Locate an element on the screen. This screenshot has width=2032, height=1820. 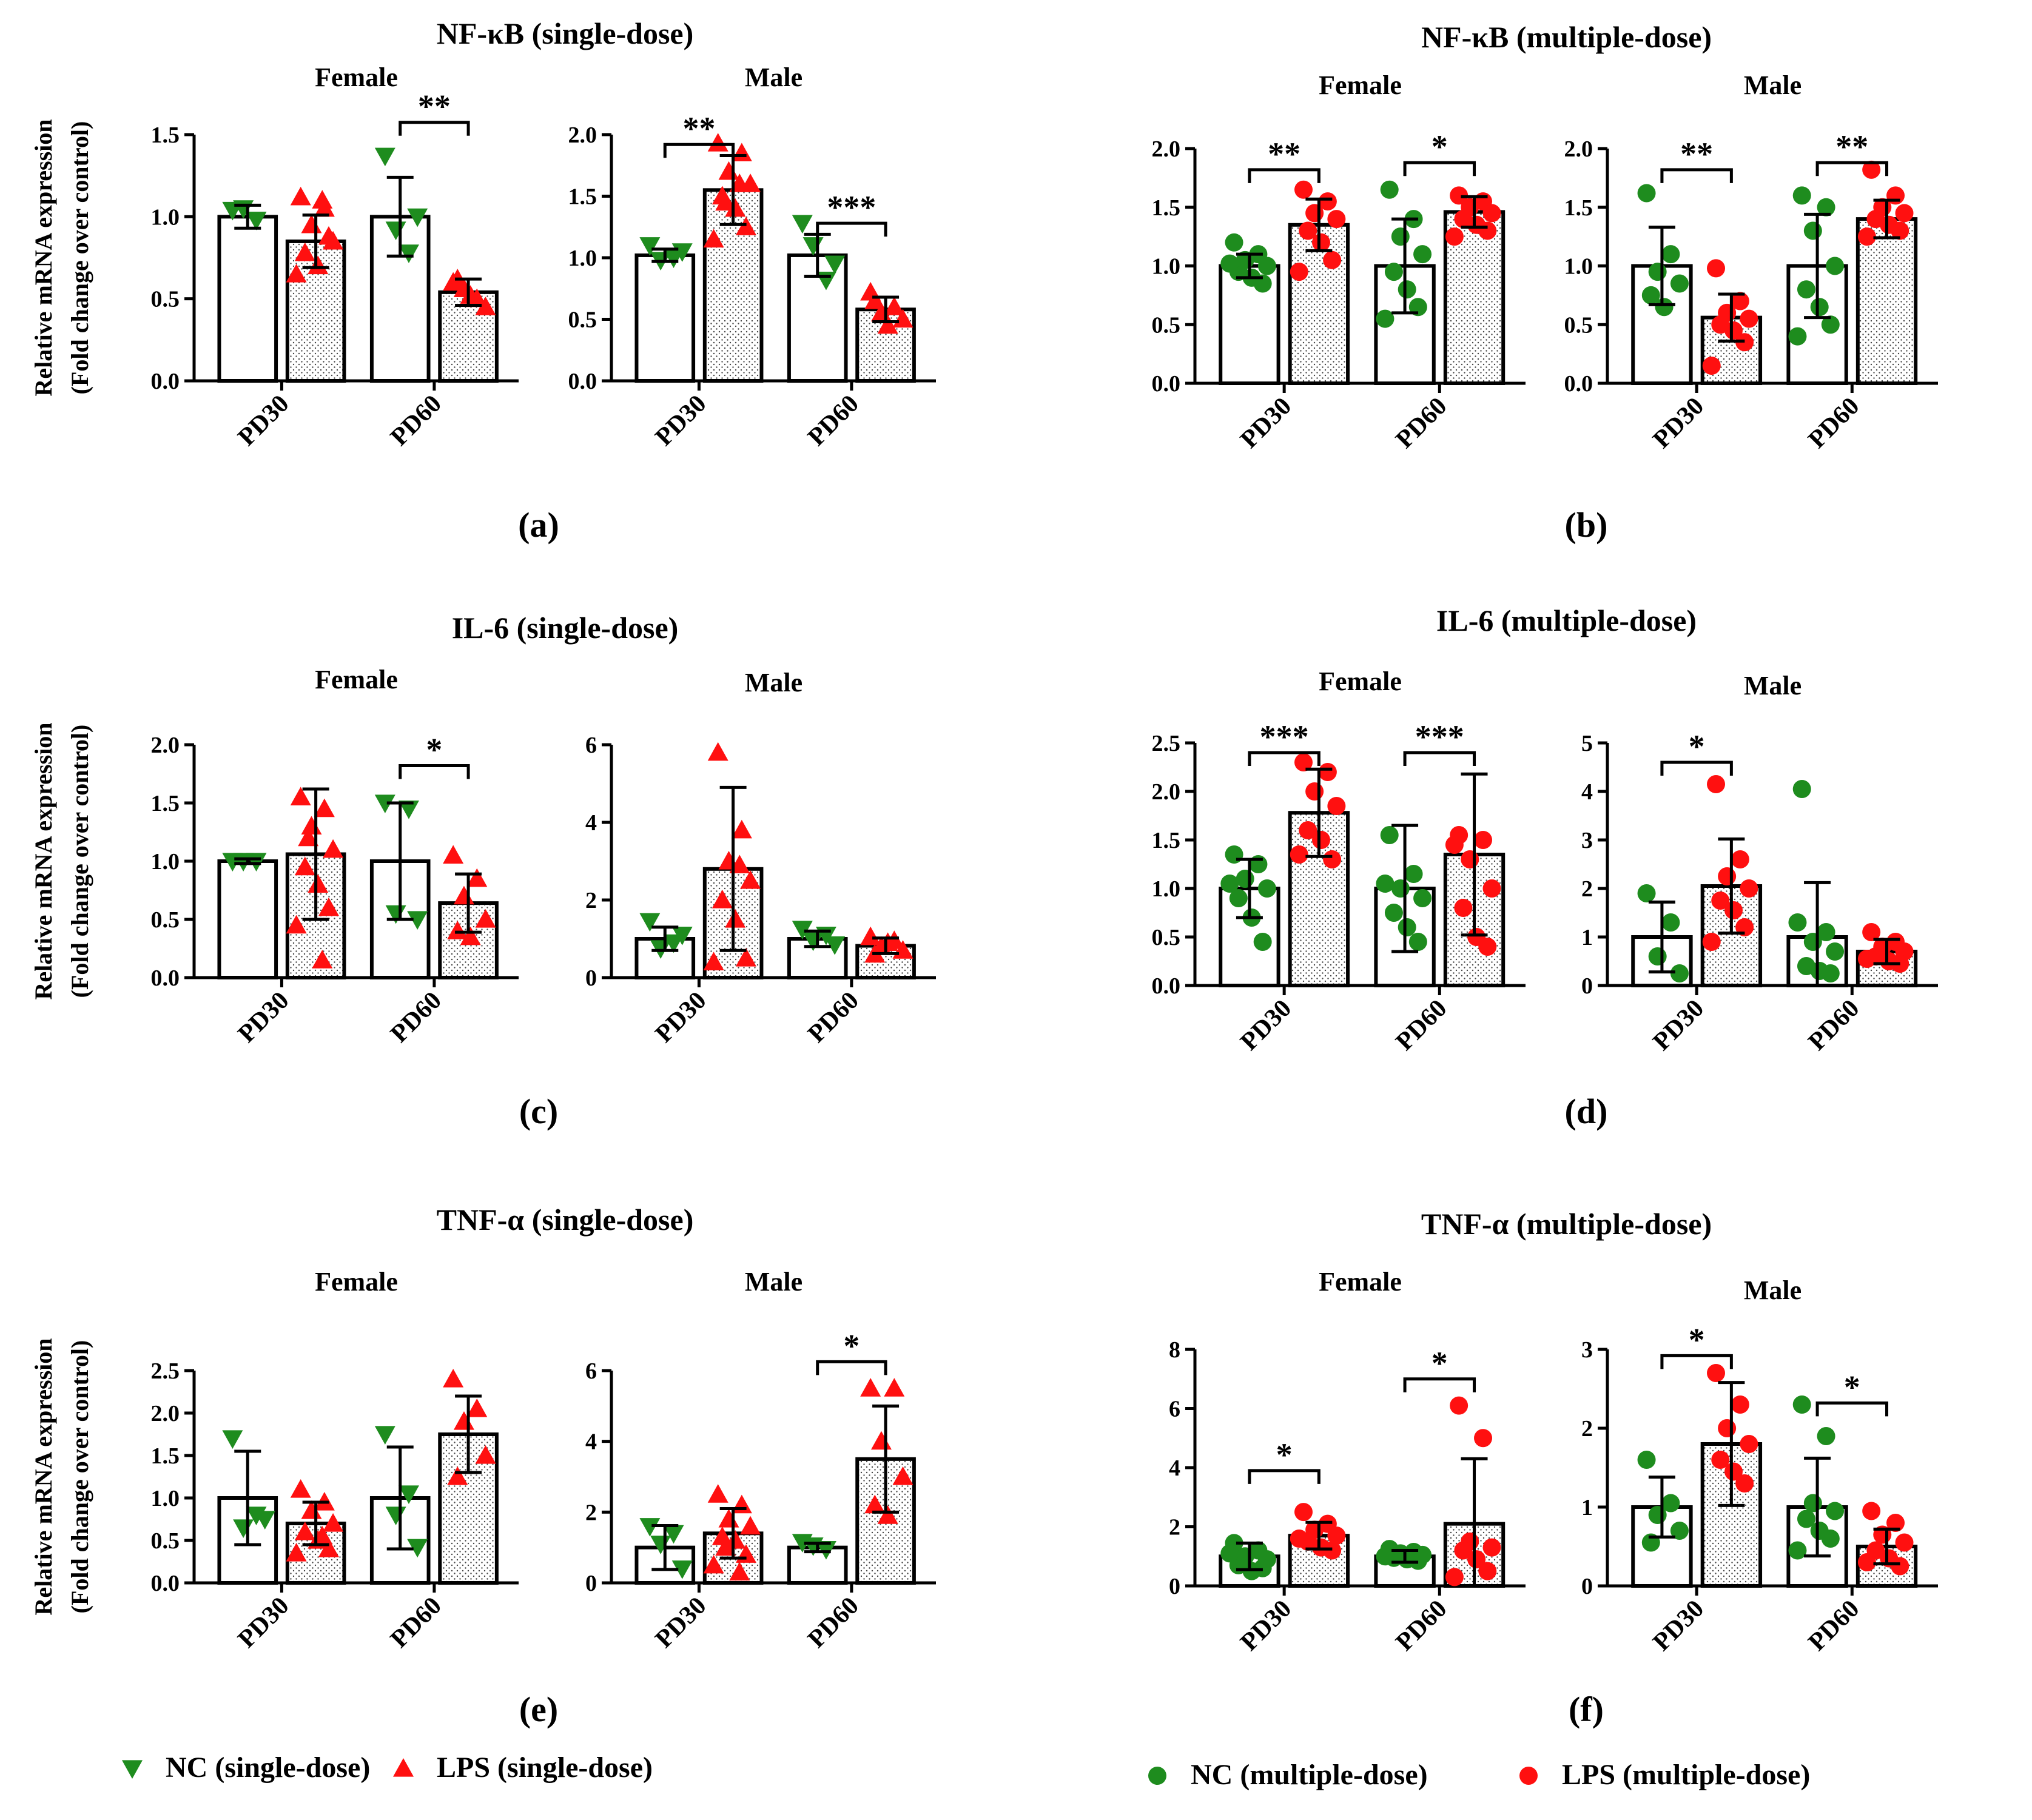
subplot-female: Female 0 2 4 6 8 PD30 * PD60 * is located at coordinates (1347, 1461).